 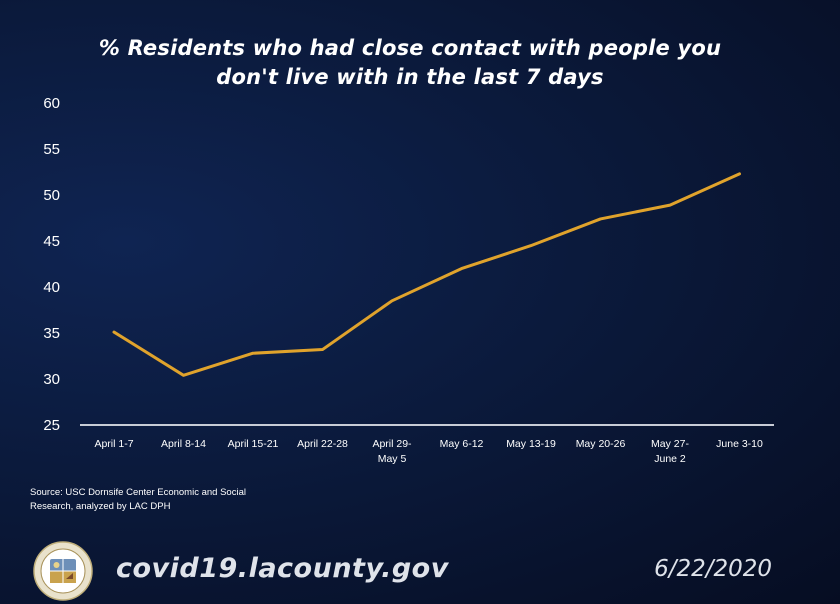 What do you see at coordinates (392, 459) in the screenshot?
I see `x-tick-label: May 5` at bounding box center [392, 459].